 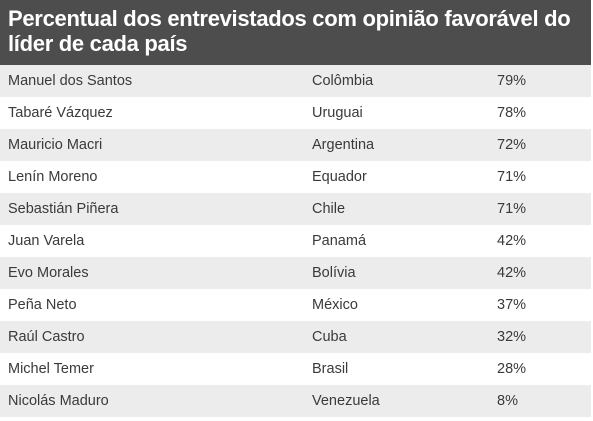 What do you see at coordinates (339, 241) in the screenshot?
I see `country-cell: Panamá` at bounding box center [339, 241].